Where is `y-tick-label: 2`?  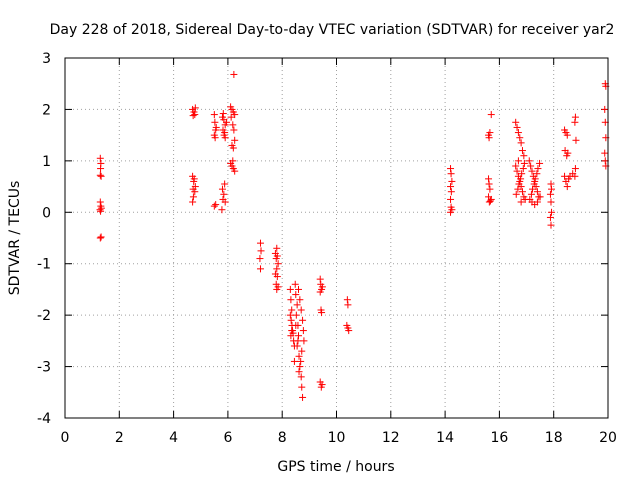 y-tick-label: 2 is located at coordinates (46, 110).